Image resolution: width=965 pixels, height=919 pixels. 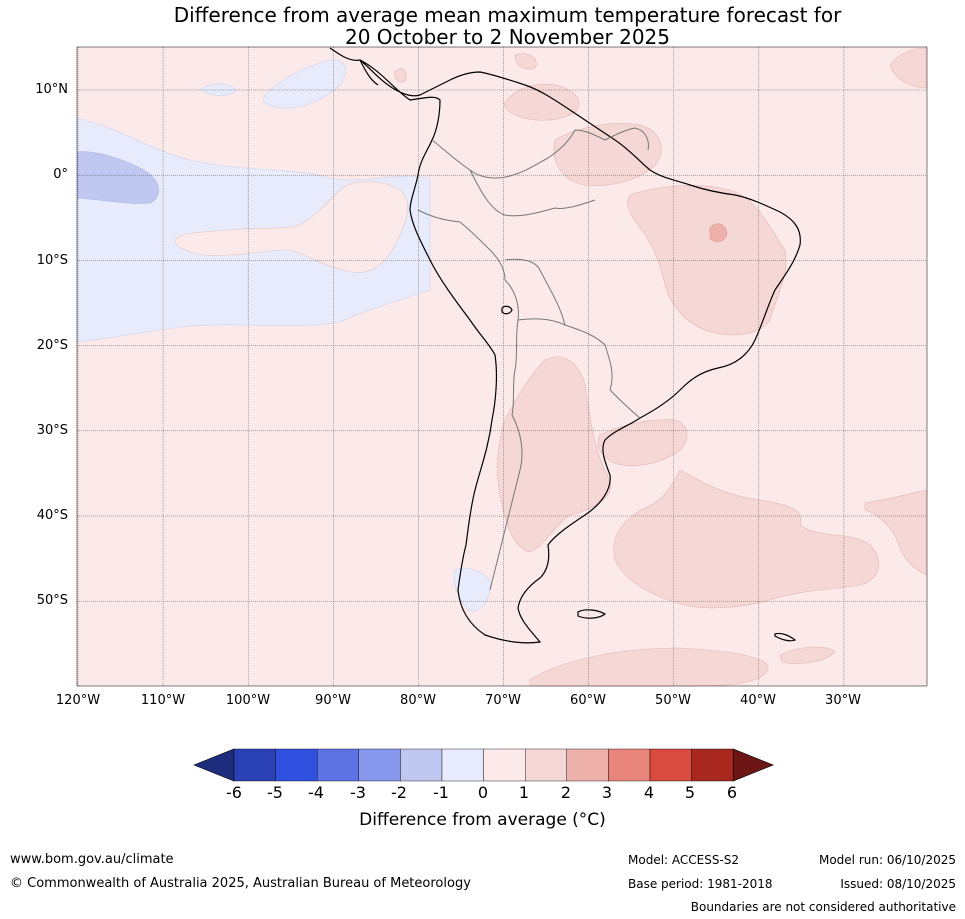 I want to click on footer-base-period: Base period: 1981-2018, so click(x=700, y=884).